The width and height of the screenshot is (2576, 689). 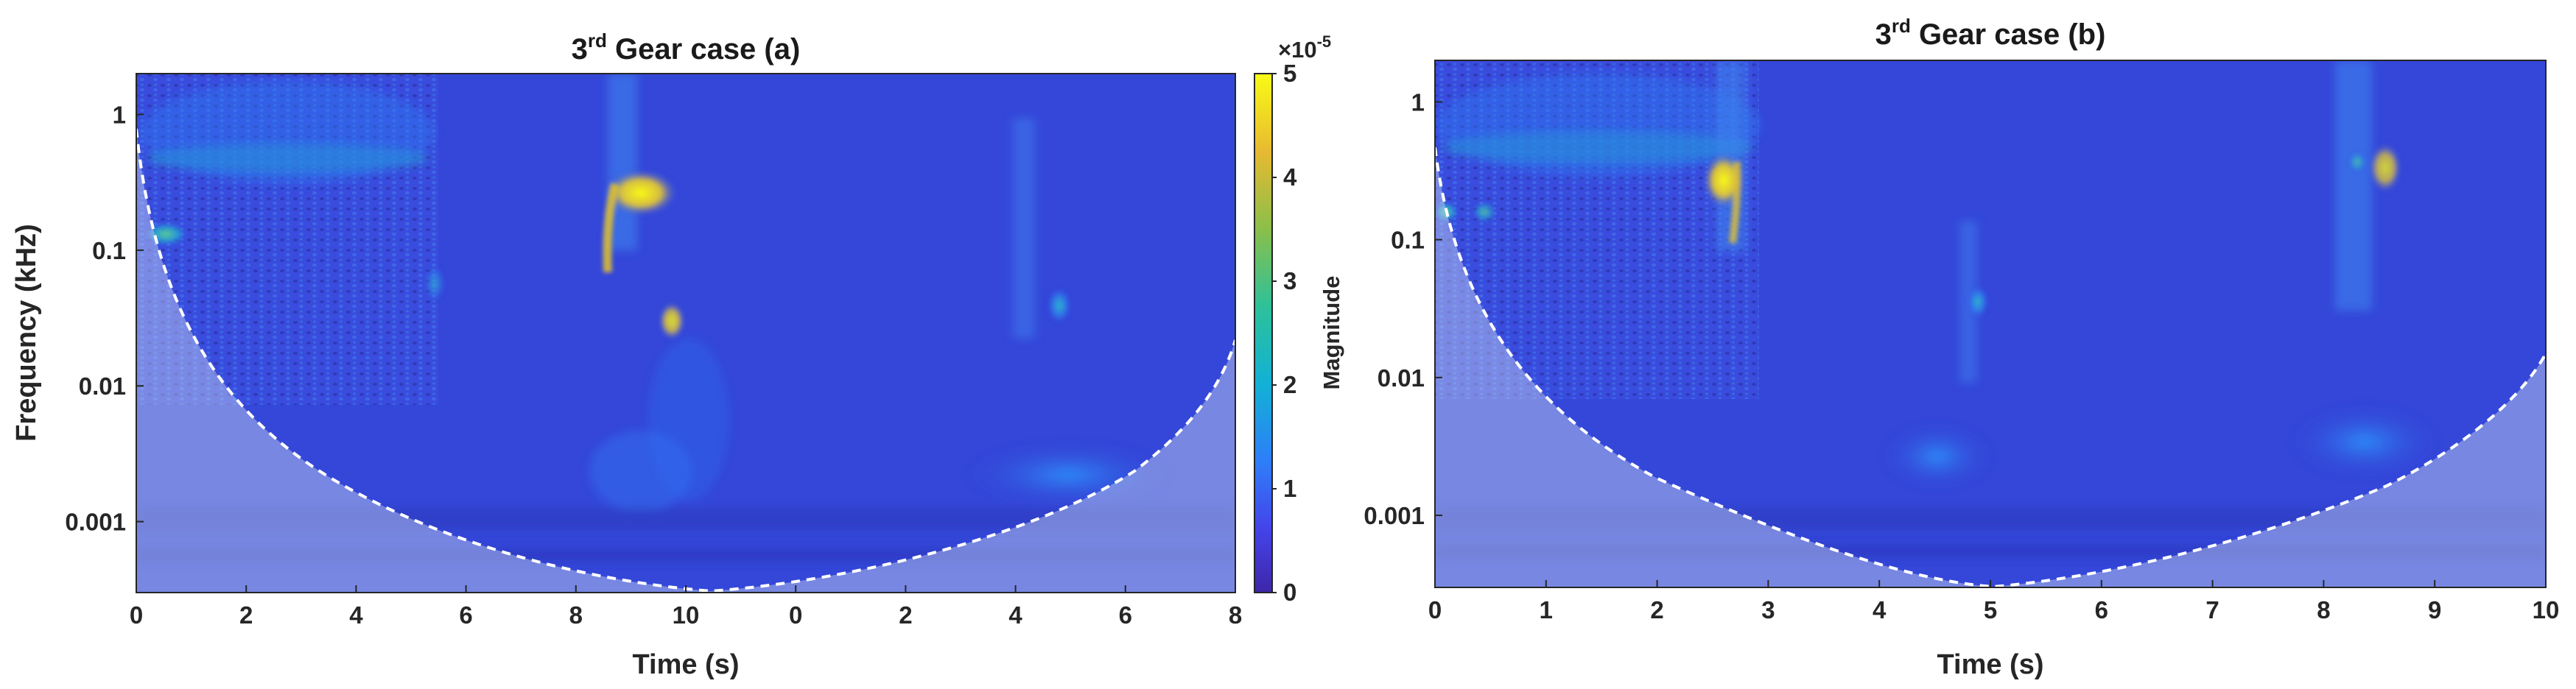 I want to click on panel-b-x-ticks: 0 1 2 3 4 5 6 7 8 9 10, so click(x=1994, y=601).